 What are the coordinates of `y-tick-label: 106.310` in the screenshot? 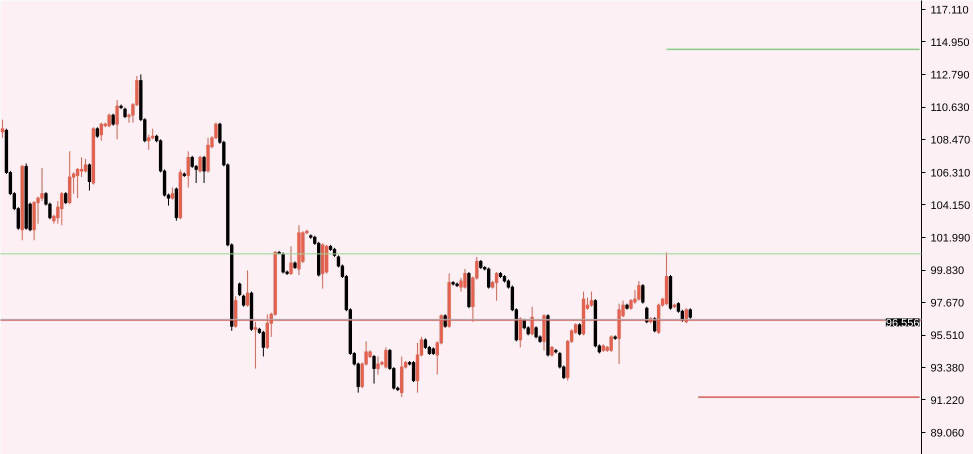 It's located at (950, 173).